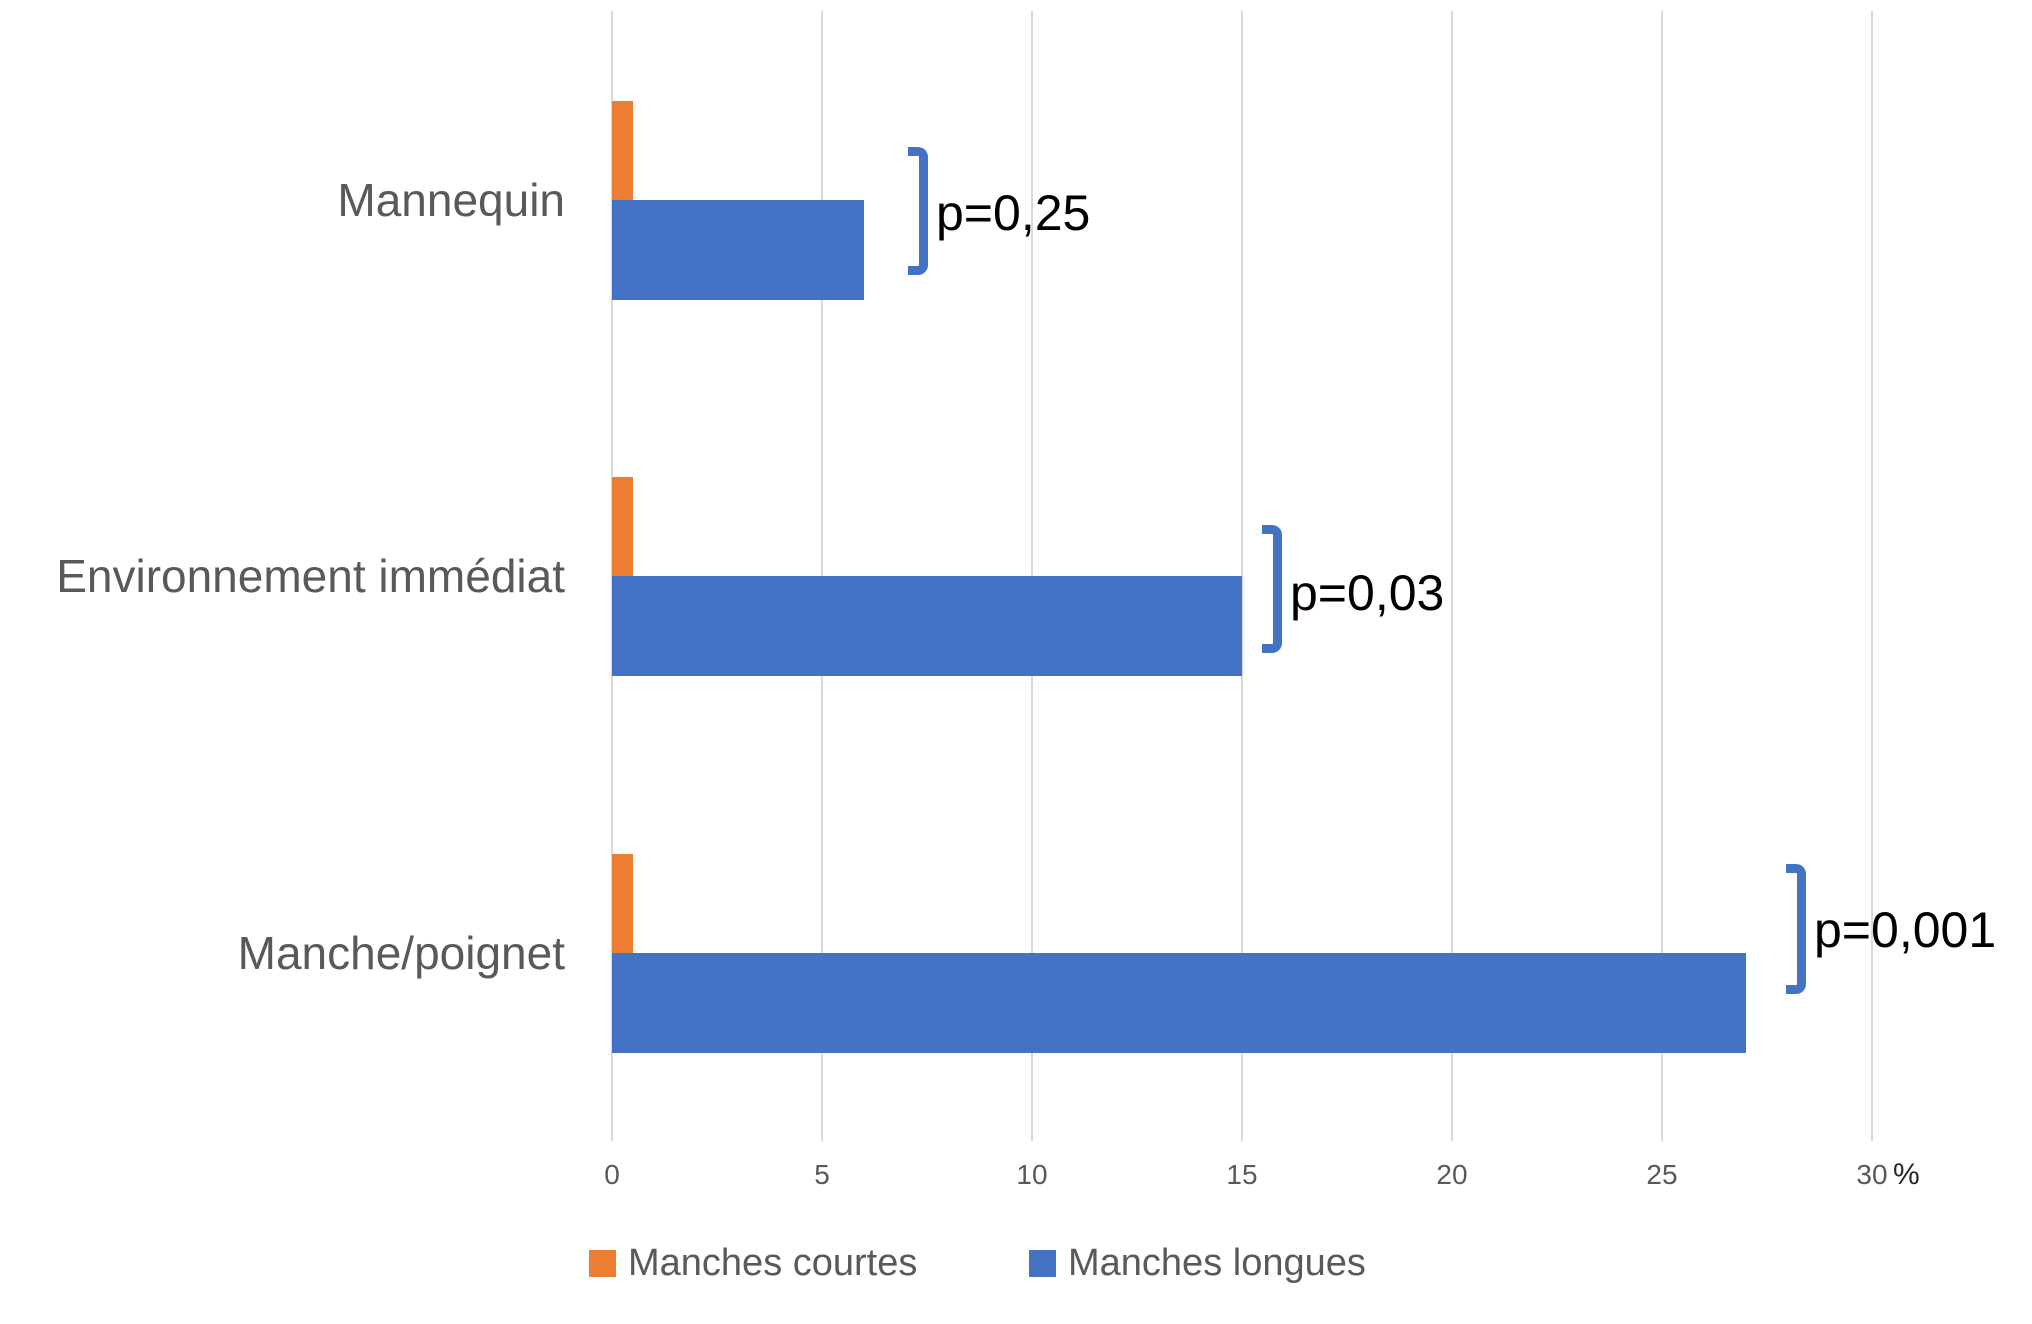 Image resolution: width=2032 pixels, height=1324 pixels. Describe the element at coordinates (612, 1174) in the screenshot. I see `x-axis-tick-label: 0` at that location.